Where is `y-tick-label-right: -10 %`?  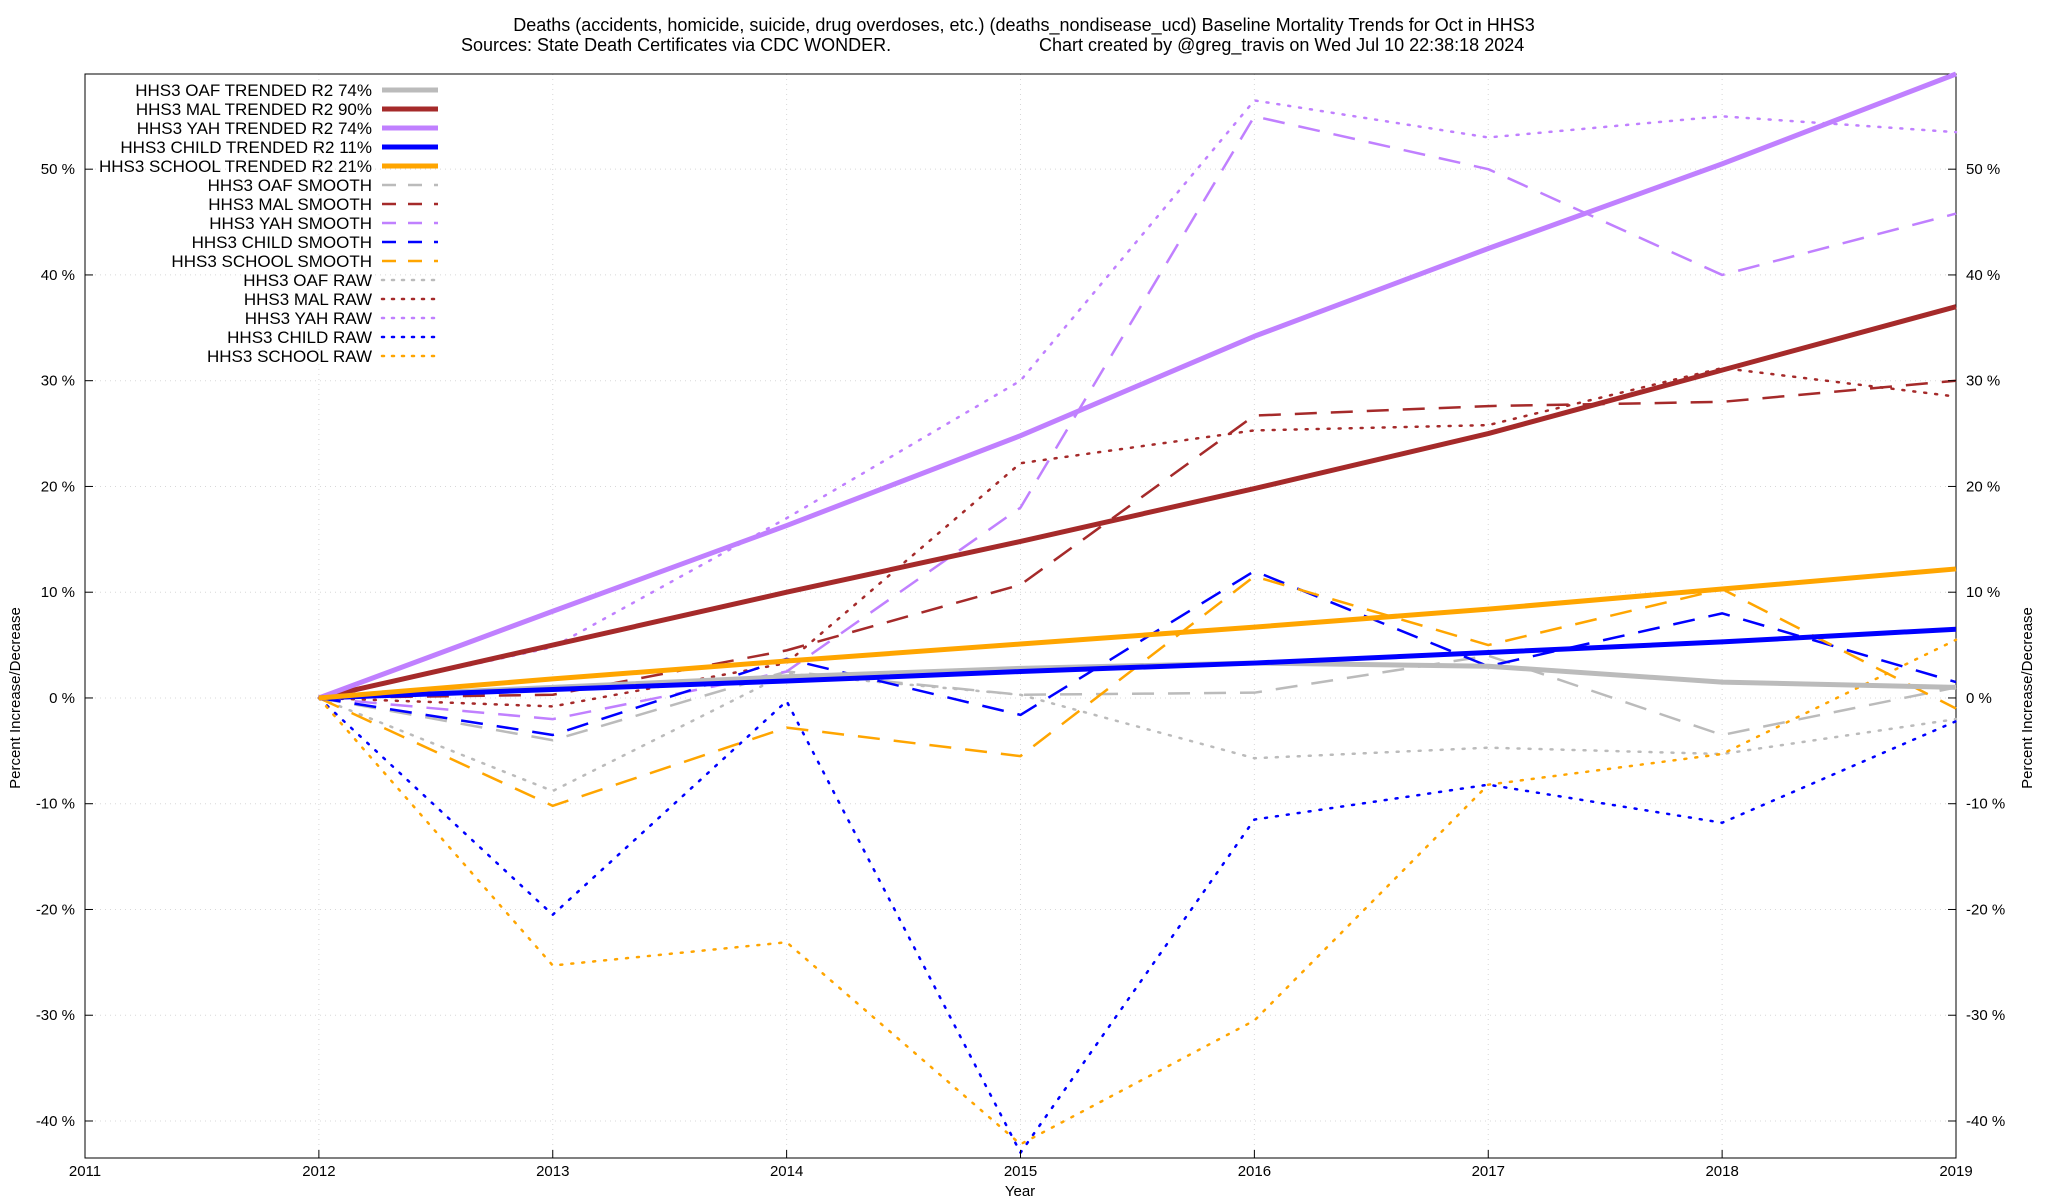
y-tick-label-right: -10 % is located at coordinates (1985, 804).